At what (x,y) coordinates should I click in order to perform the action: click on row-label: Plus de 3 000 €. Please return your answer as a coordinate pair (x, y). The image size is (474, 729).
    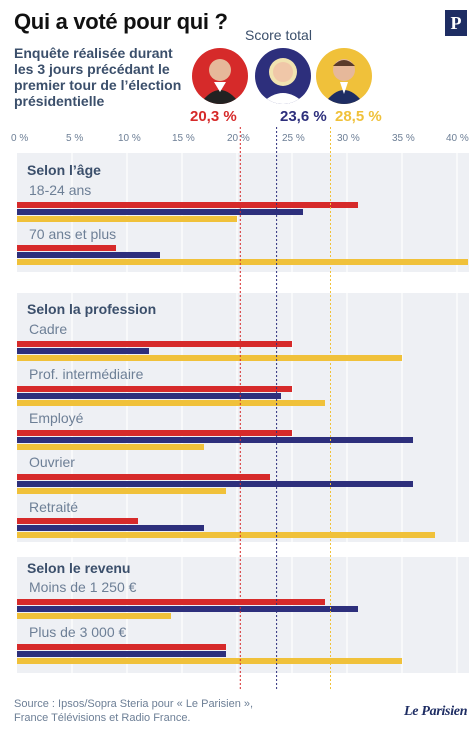
    Looking at the image, I should click on (78, 632).